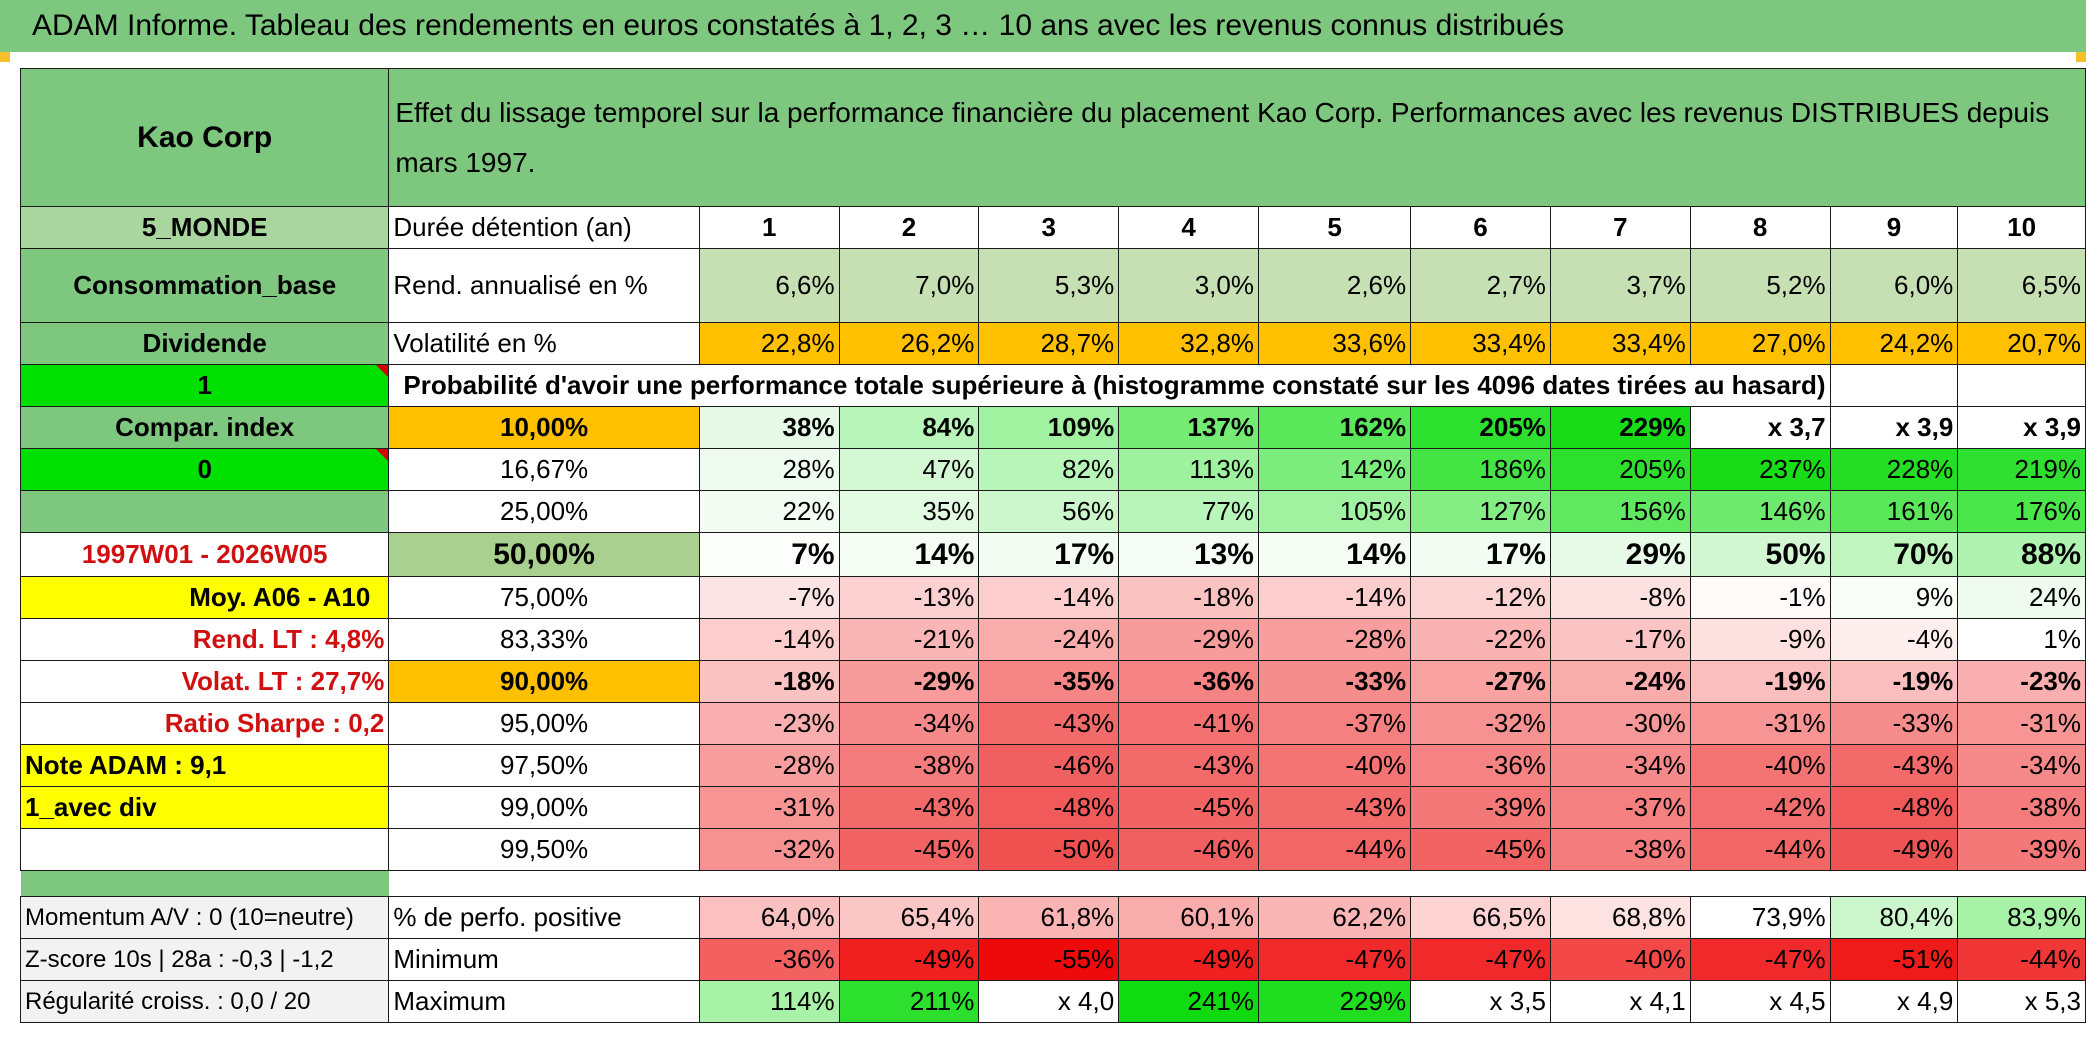 Image resolution: width=2086 pixels, height=1044 pixels. Describe the element at coordinates (204, 1001) in the screenshot. I see `indicator-label: Régularité croiss. : 0,0 / 20` at that location.